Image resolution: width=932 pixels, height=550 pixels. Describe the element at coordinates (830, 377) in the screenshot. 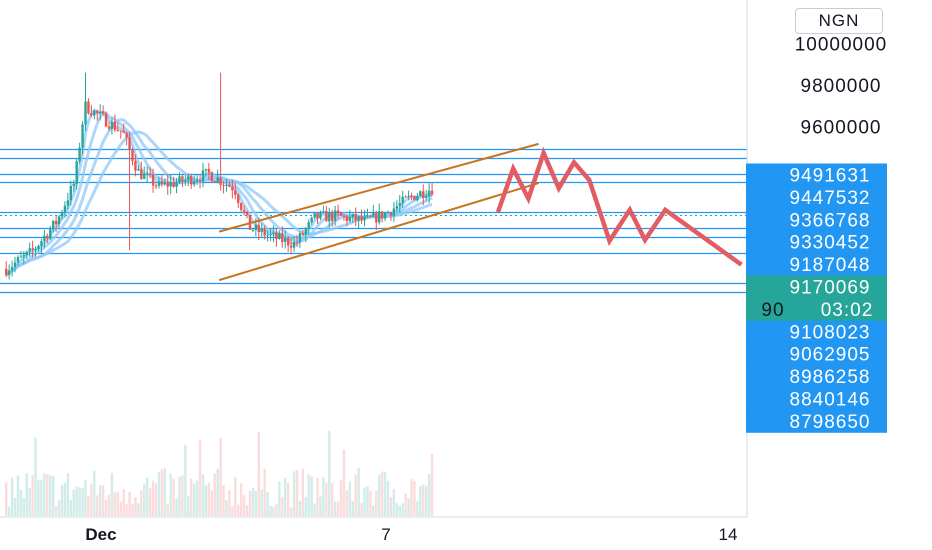

I see `price-tag-label: 8986258` at that location.